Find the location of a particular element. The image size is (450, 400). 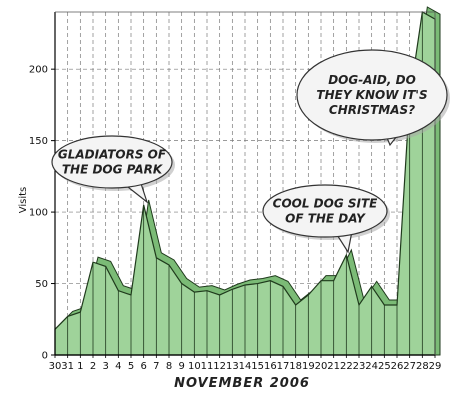

x-tick-label: 15 is located at coordinates (257, 366).